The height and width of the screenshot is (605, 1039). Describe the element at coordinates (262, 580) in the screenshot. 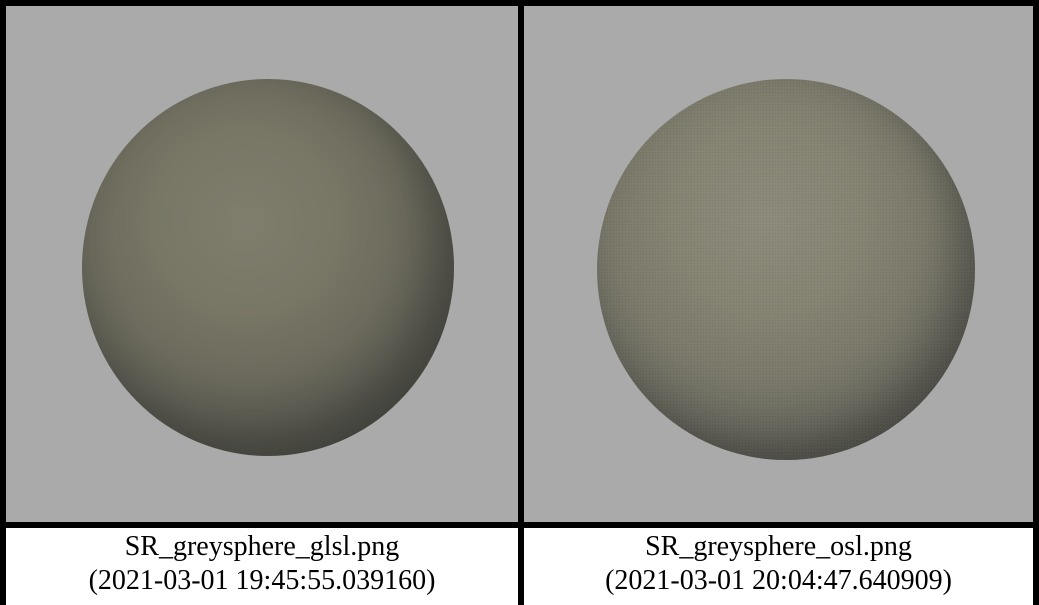

I see `timestamp-glsl: (2021-03-01 19:45:55.039160)` at that location.